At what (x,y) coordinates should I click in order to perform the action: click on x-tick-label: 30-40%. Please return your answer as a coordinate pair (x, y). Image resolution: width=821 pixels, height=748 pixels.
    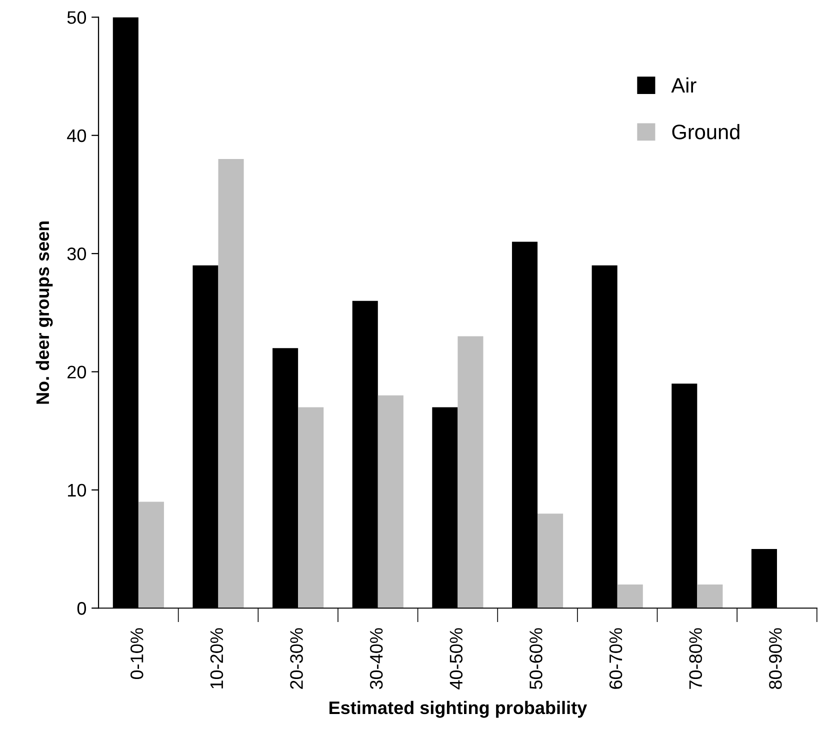
    Looking at the image, I should click on (376, 659).